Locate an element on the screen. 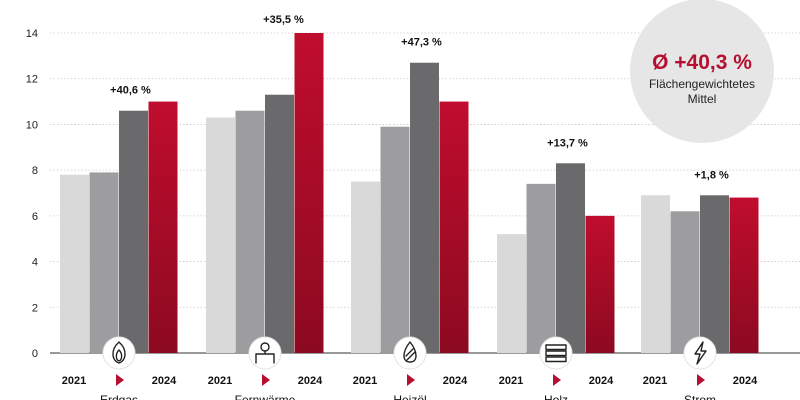 The image size is (800, 400). bar-erdgas-2023 is located at coordinates (133, 231).